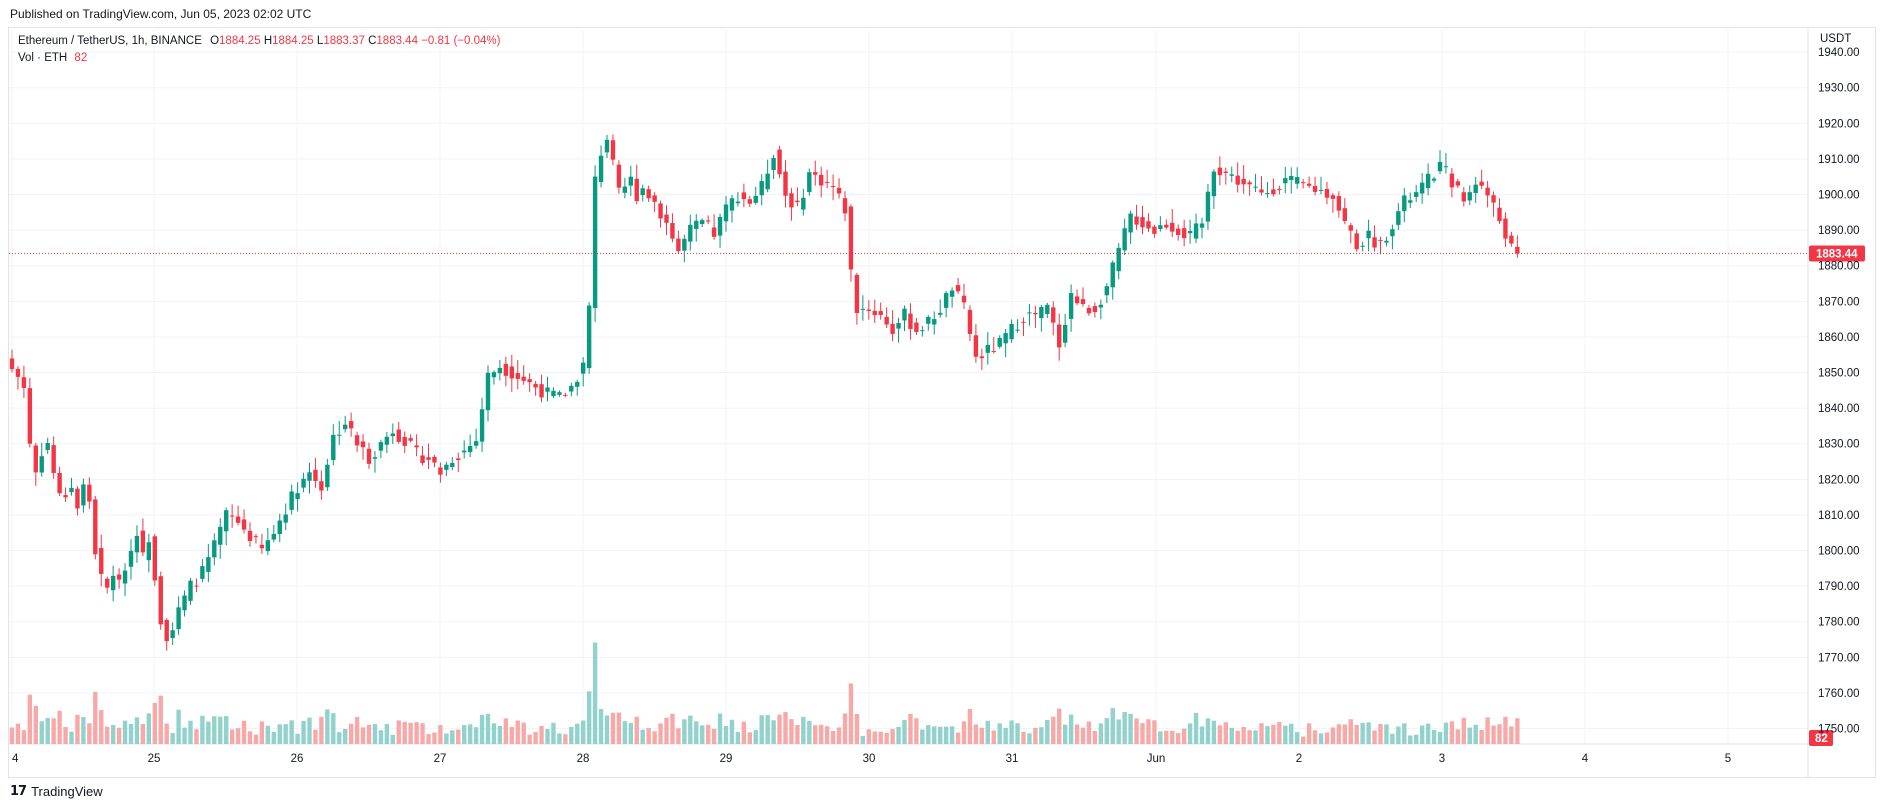 The width and height of the screenshot is (1883, 809). I want to click on last-price-tag, so click(1837, 253).